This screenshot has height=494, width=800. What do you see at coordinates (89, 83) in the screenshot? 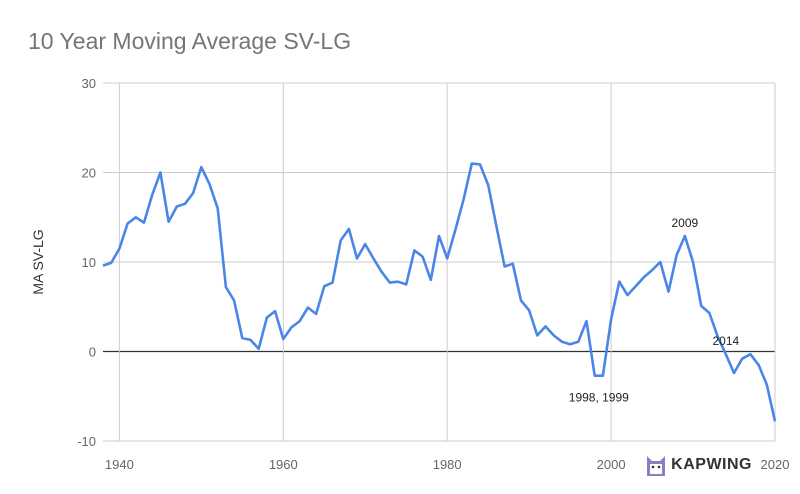
I see `y-tick-label: 30` at bounding box center [89, 83].